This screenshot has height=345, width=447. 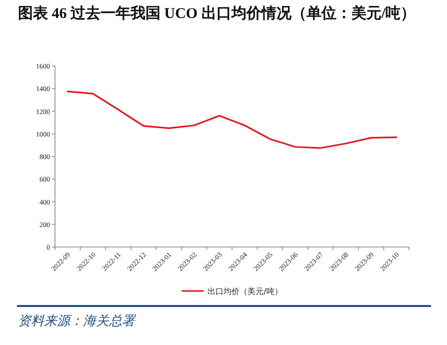 I want to click on text: 资料来源：海关总署, so click(x=76, y=321).